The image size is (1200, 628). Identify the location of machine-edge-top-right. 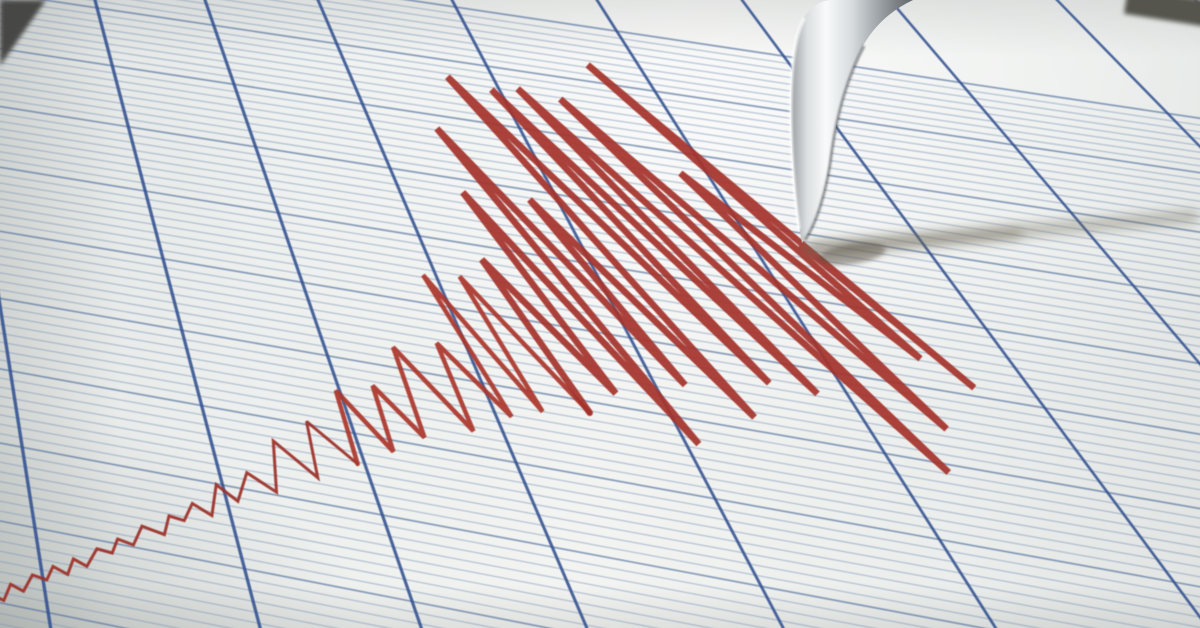
(1161, 13).